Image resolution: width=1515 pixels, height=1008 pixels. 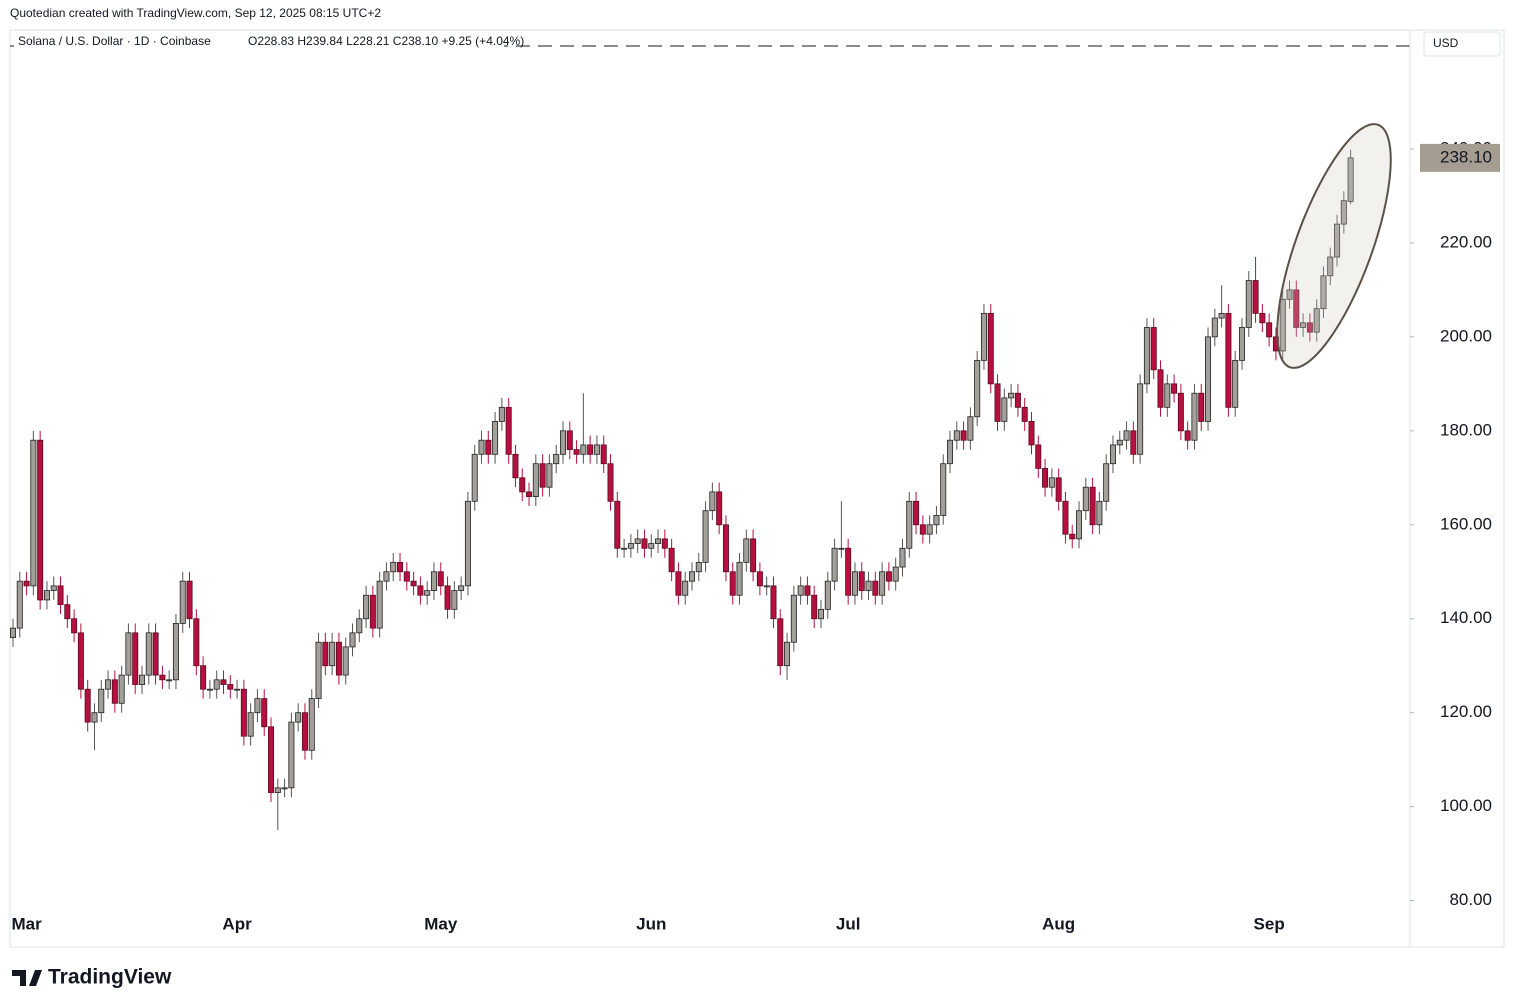 What do you see at coordinates (1466, 156) in the screenshot?
I see `last-price-label: 238.10` at bounding box center [1466, 156].